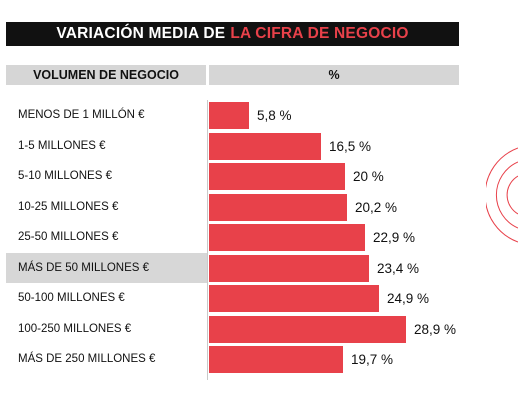  Describe the element at coordinates (368, 176) in the screenshot. I see `value-label: 20 %` at that location.